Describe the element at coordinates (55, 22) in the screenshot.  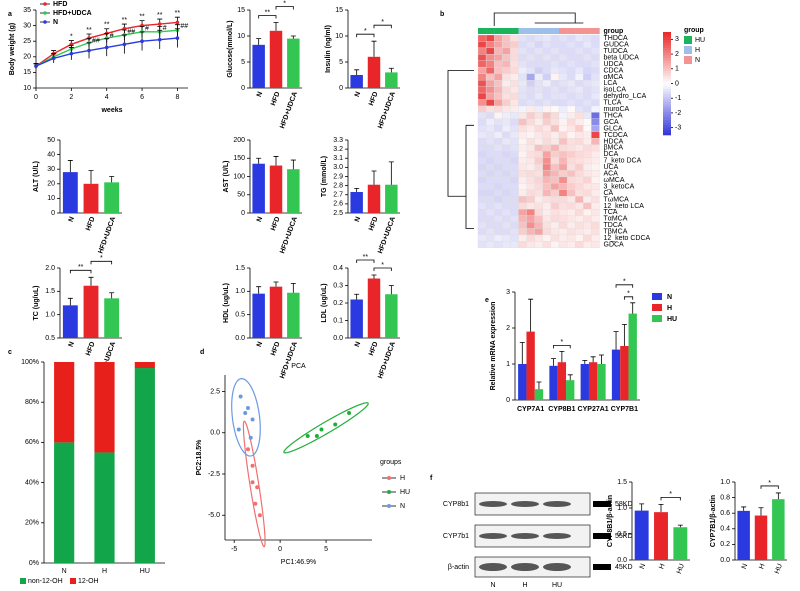
I see `legend-label: N` at that location.